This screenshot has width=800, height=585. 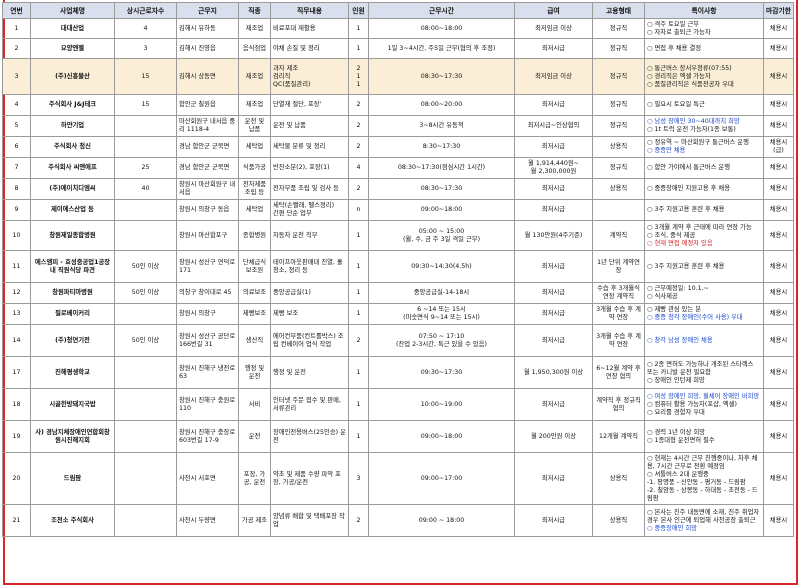 I want to click on job-category-cell: 행정 및 운전, so click(x=254, y=372).